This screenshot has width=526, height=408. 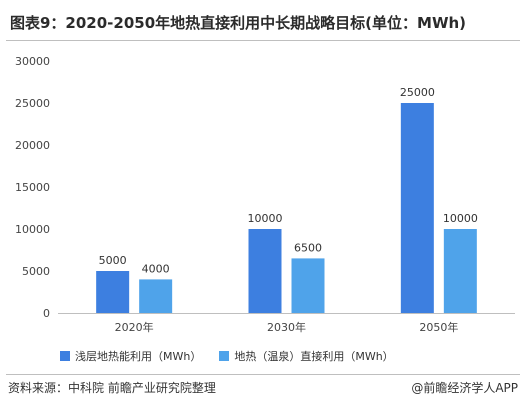 What do you see at coordinates (112, 388) in the screenshot?
I see `source-note: 资料来源：中科院 前瞻产业研究院整理` at bounding box center [112, 388].